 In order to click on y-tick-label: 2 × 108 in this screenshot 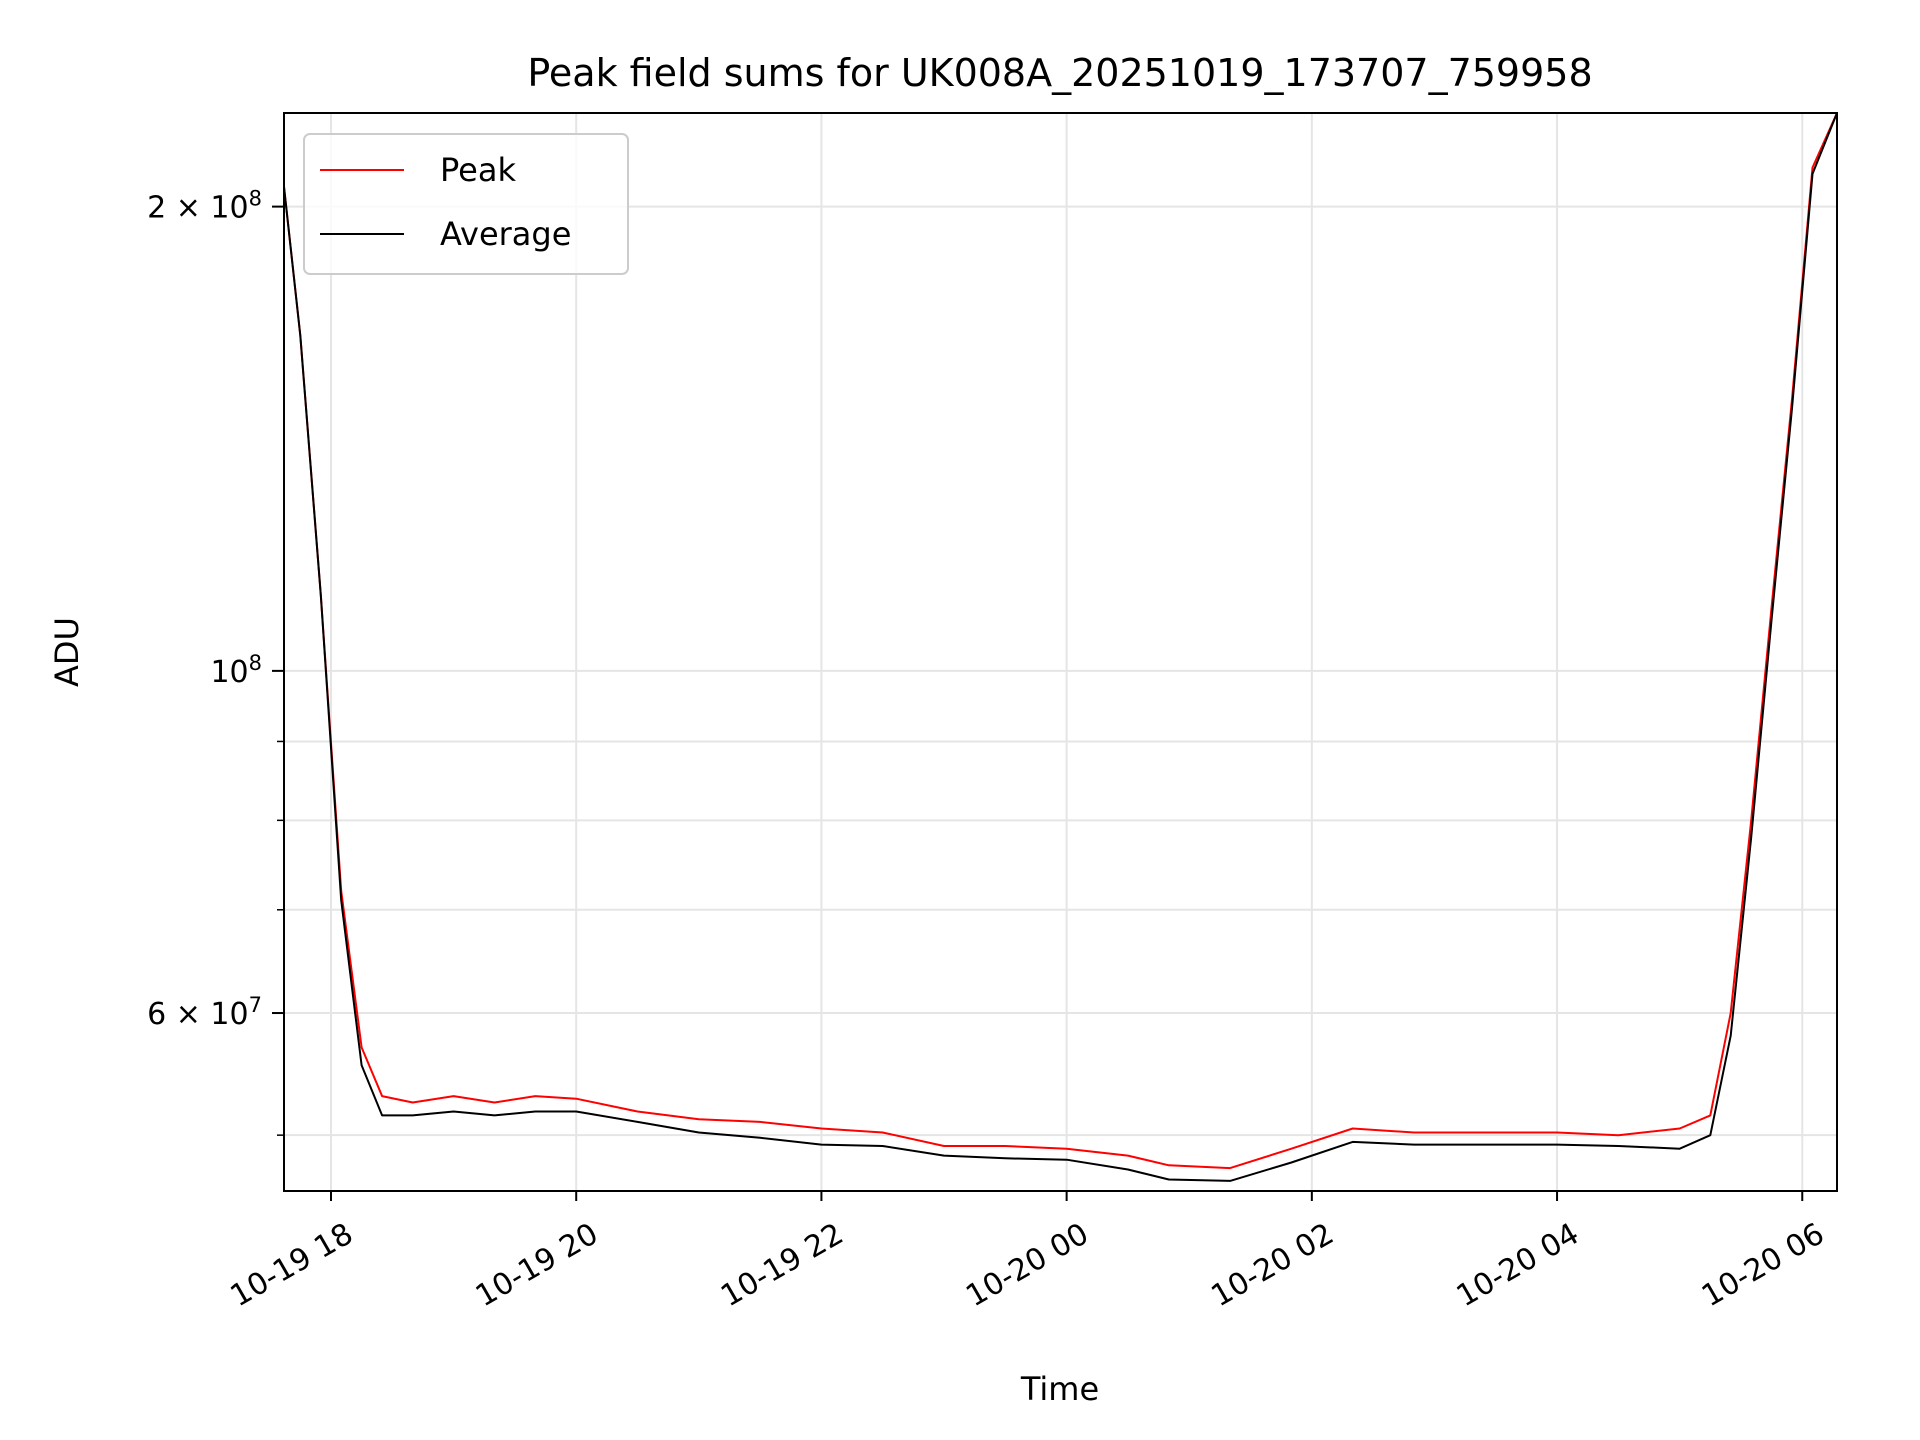, I will do `click(204, 206)`.